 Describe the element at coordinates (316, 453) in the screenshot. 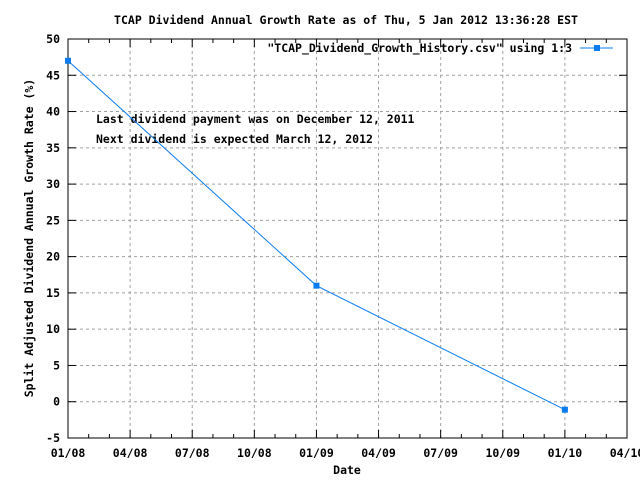

I see `x-tick-label: 01/09` at that location.